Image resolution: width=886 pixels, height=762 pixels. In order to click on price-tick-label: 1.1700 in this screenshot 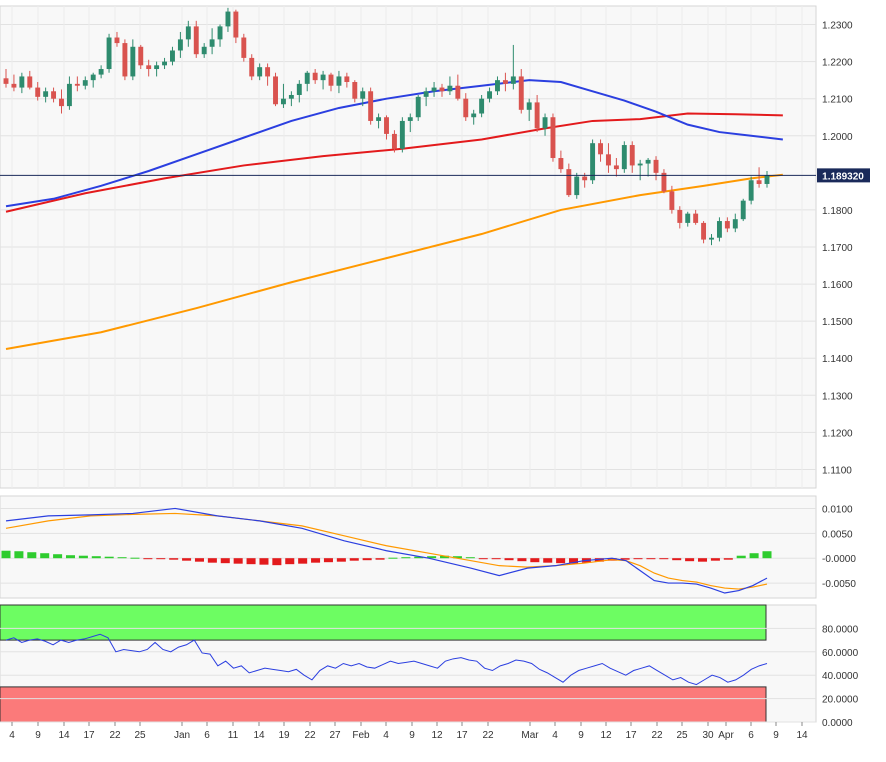, I will do `click(837, 248)`.